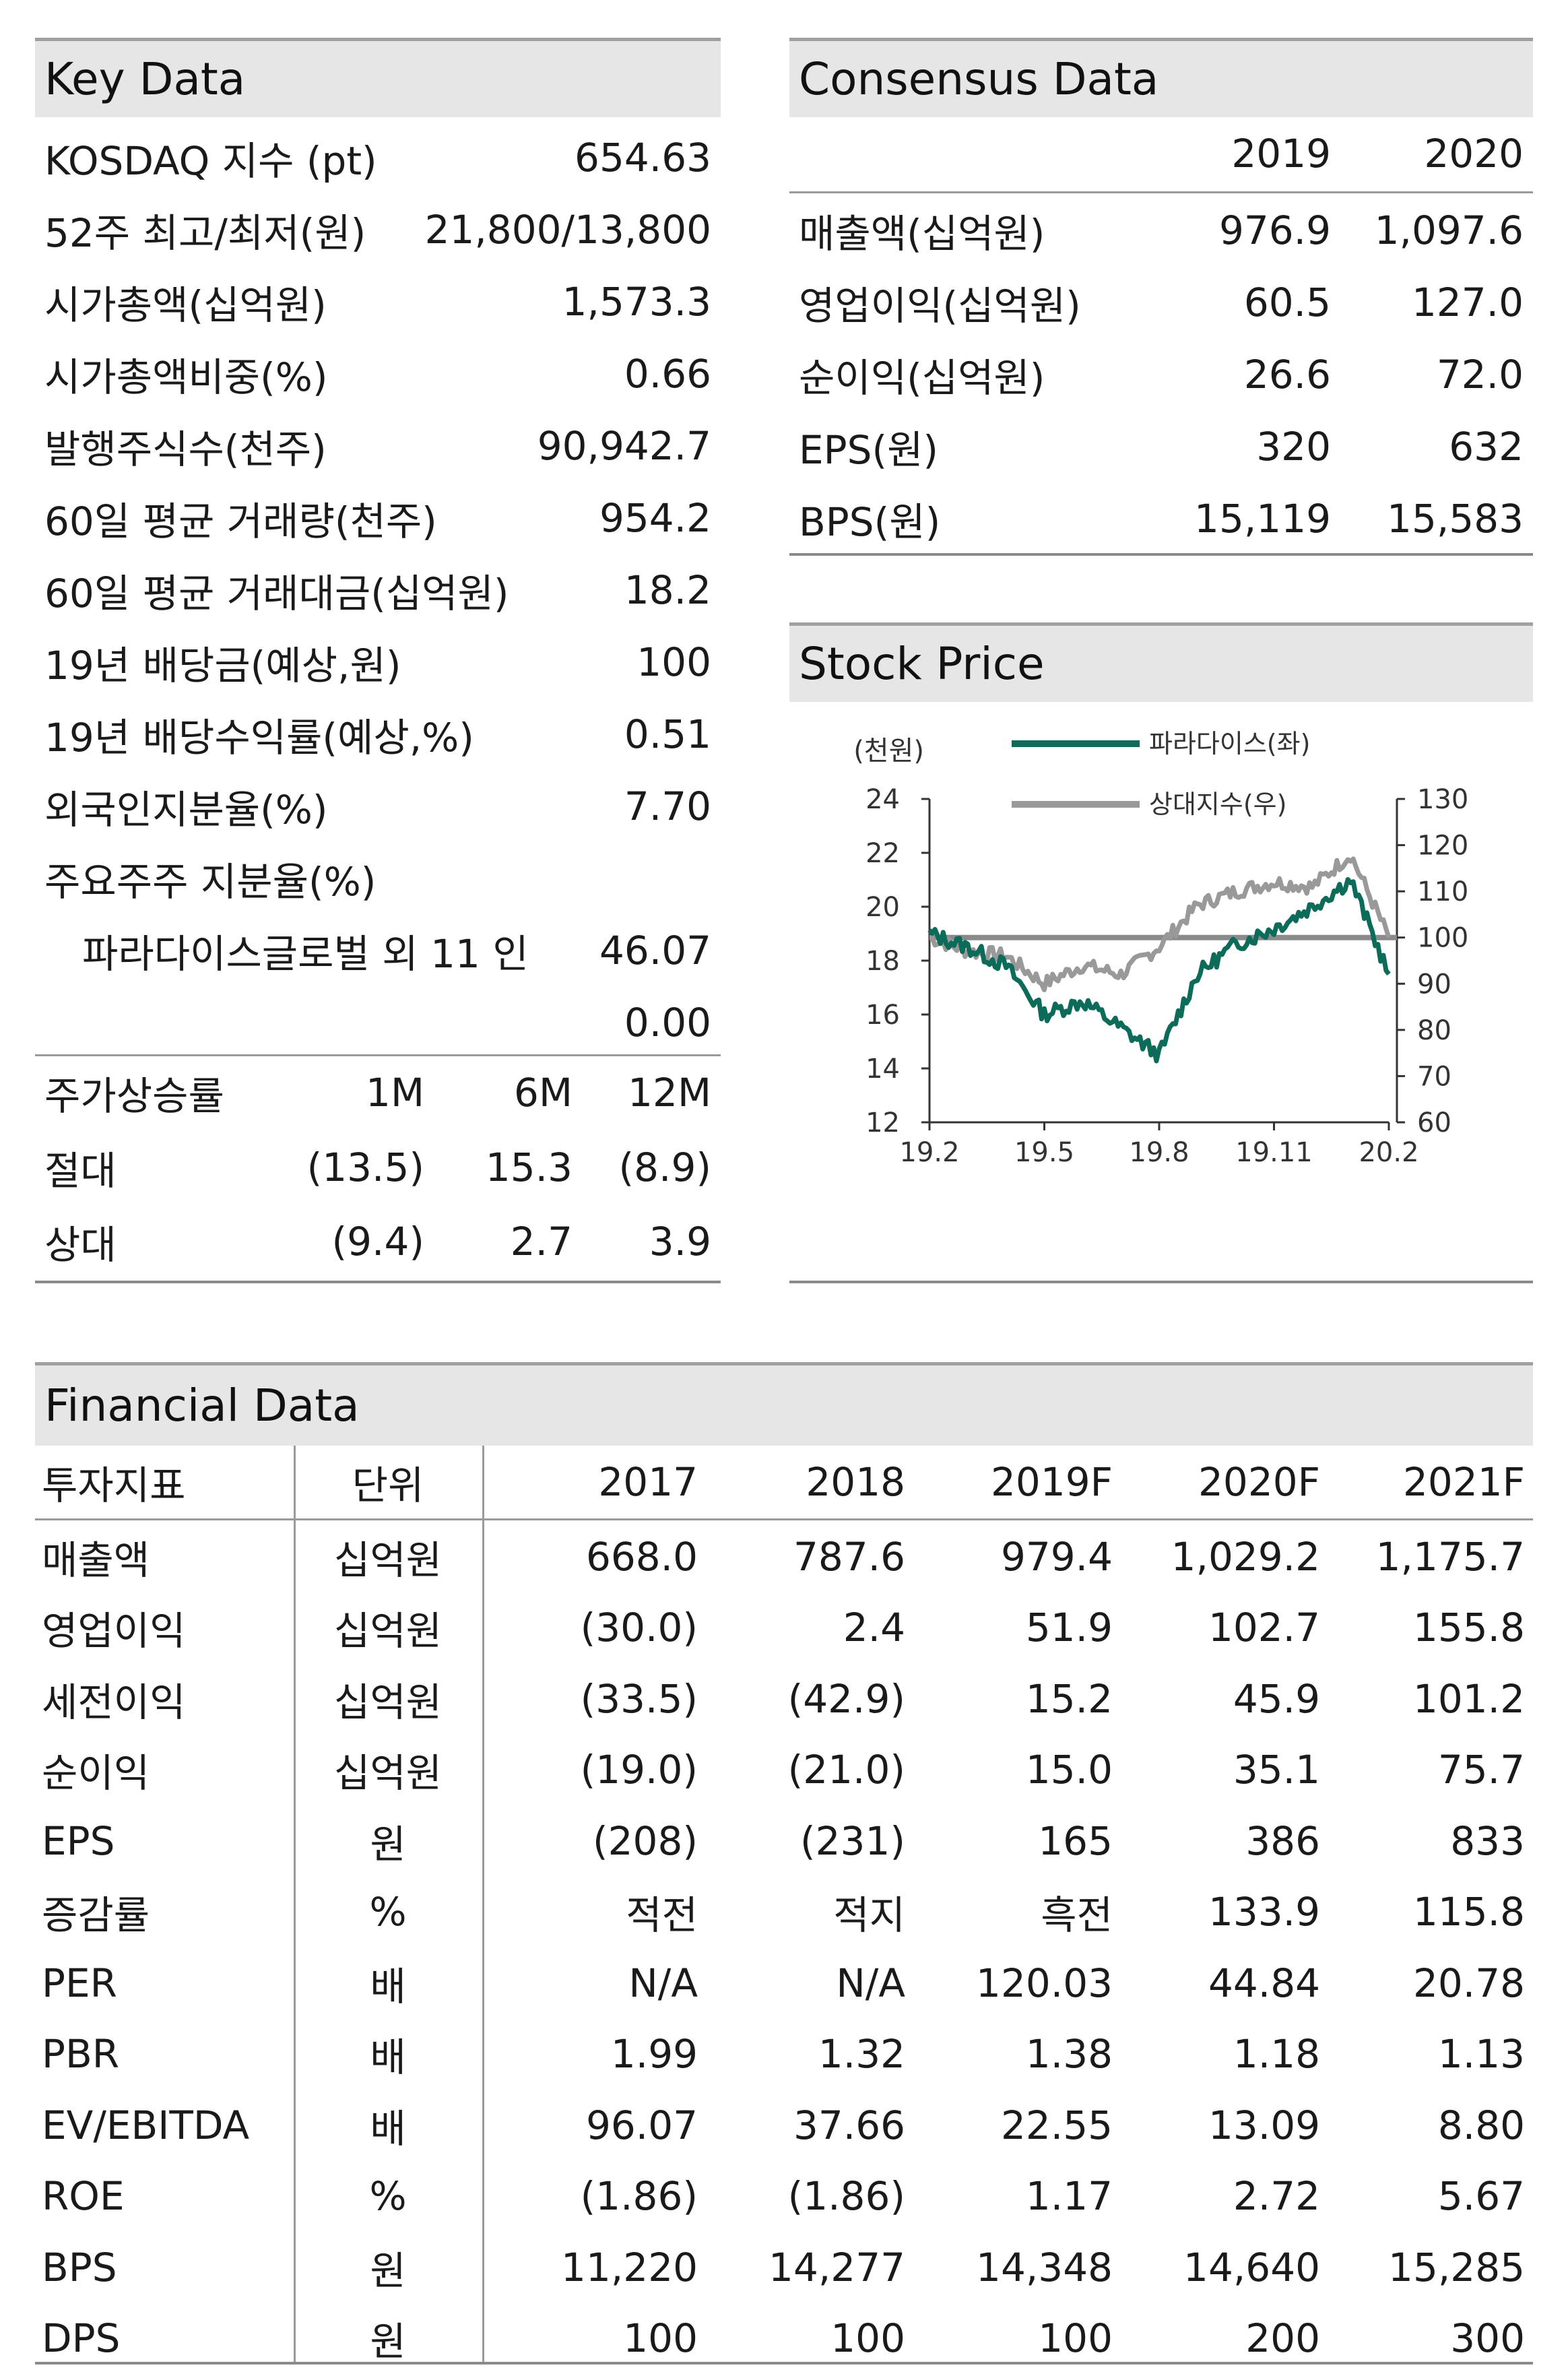 The width and height of the screenshot is (1568, 2380). Describe the element at coordinates (388, 2057) in the screenshot. I see `financial-cell: 배` at that location.